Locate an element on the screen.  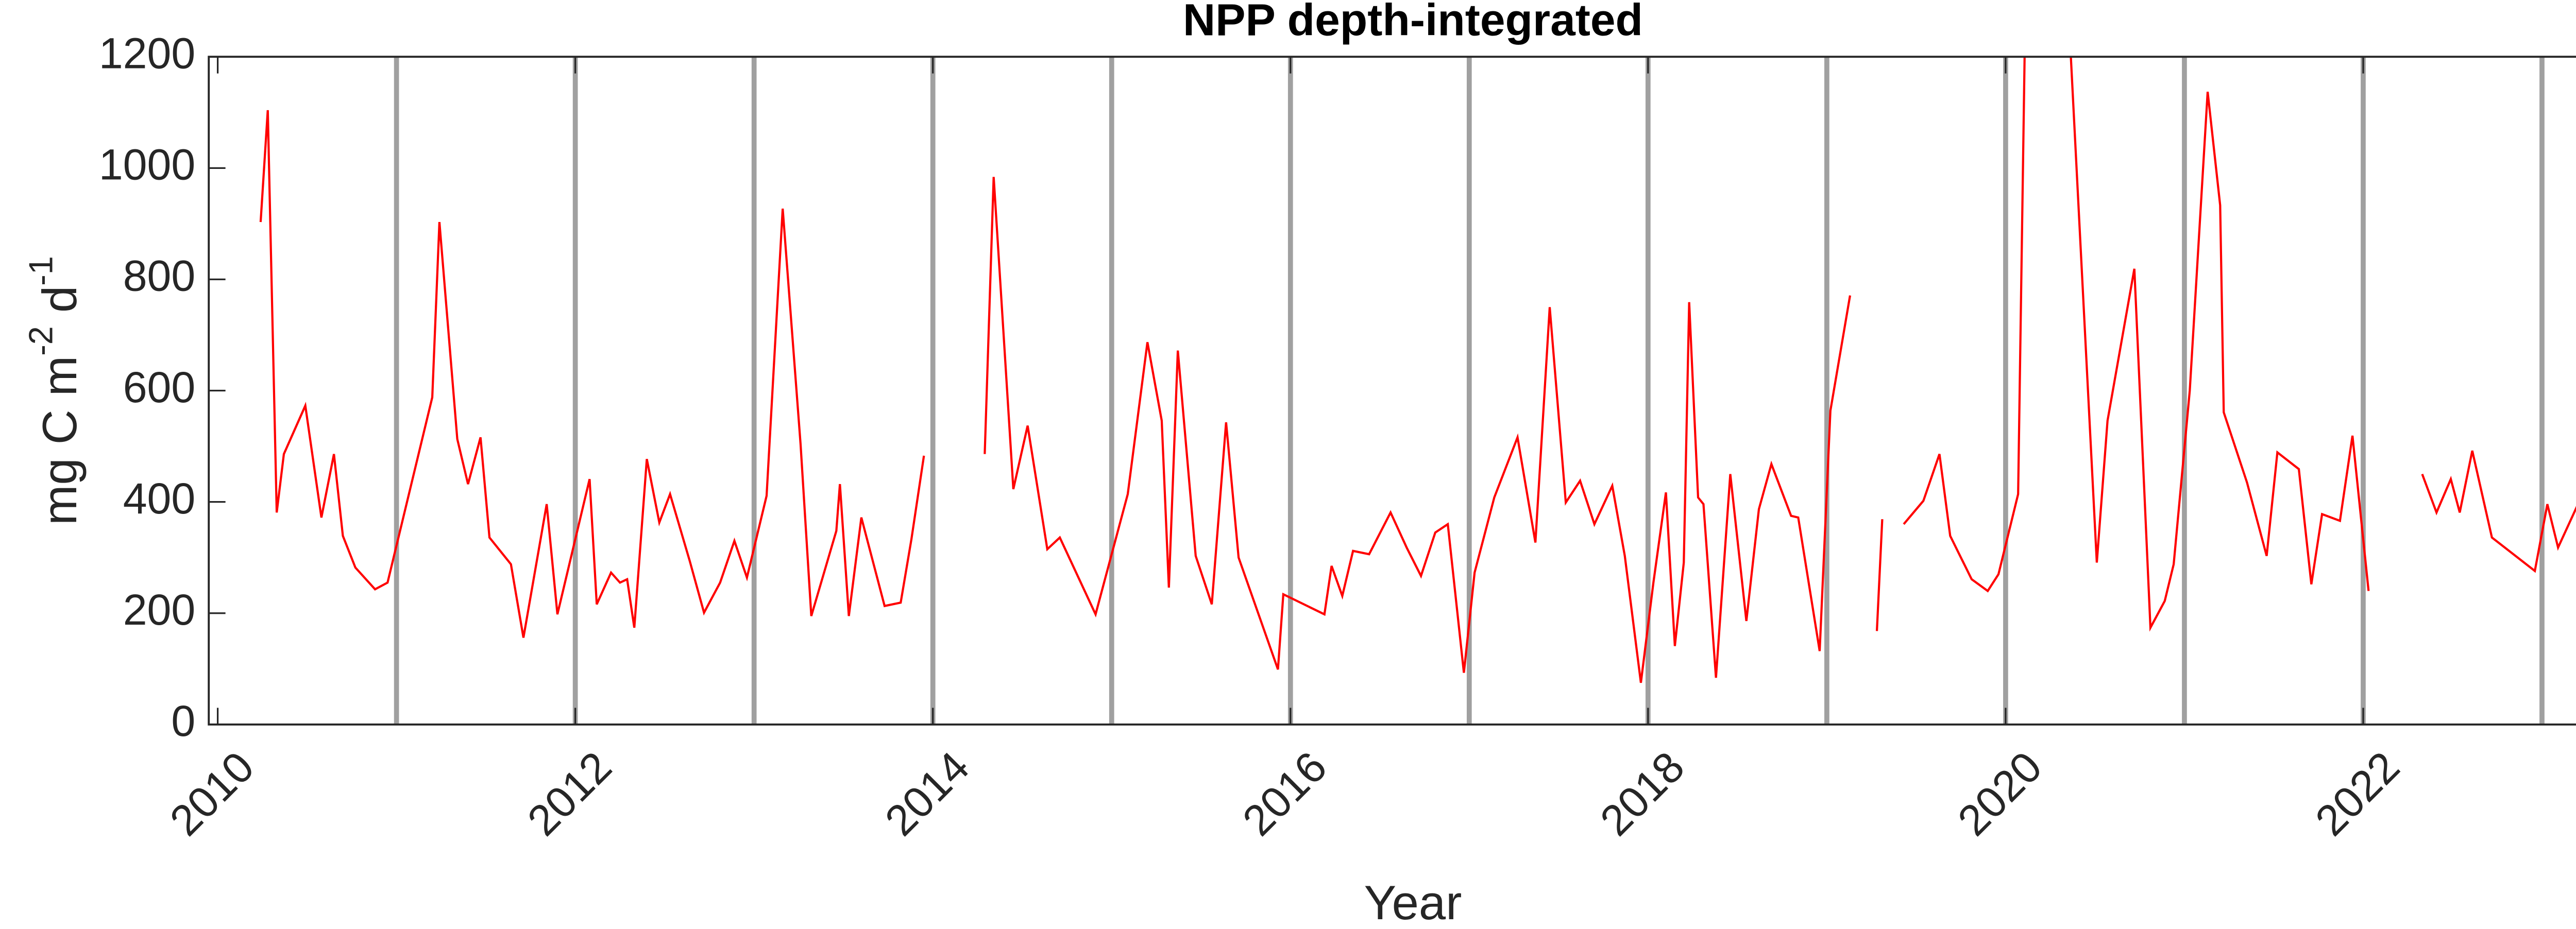
x-axis-label: Year is located at coordinates (1413, 902).